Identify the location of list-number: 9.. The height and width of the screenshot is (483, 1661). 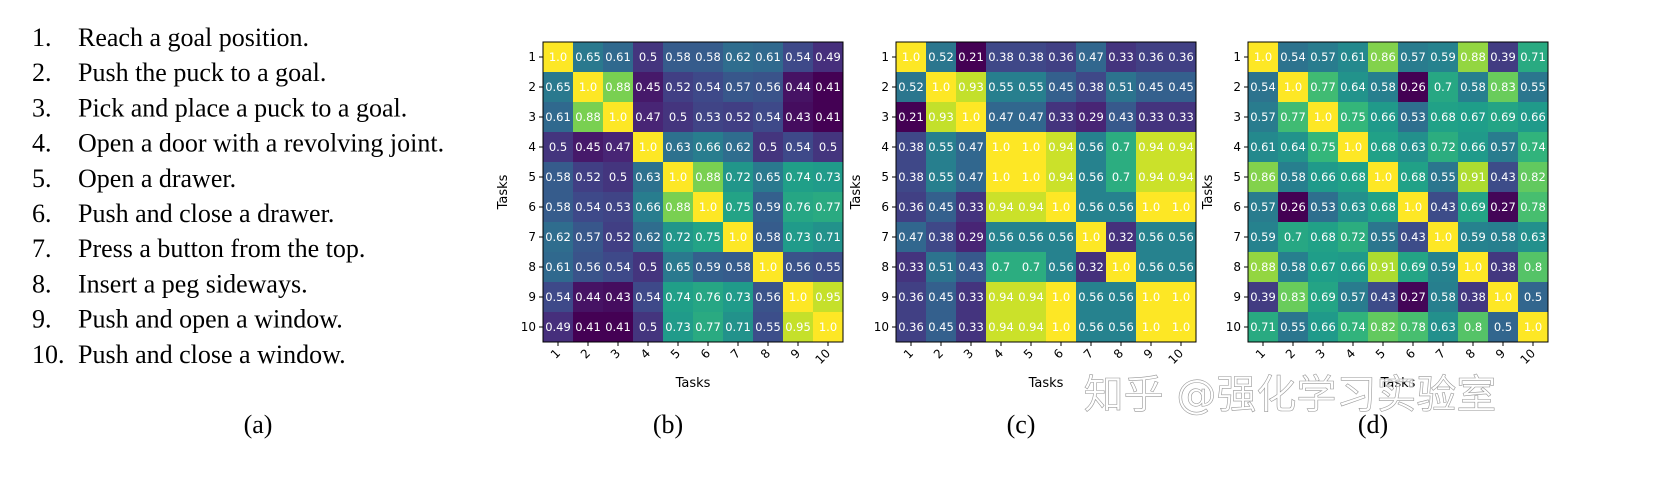
(42, 319).